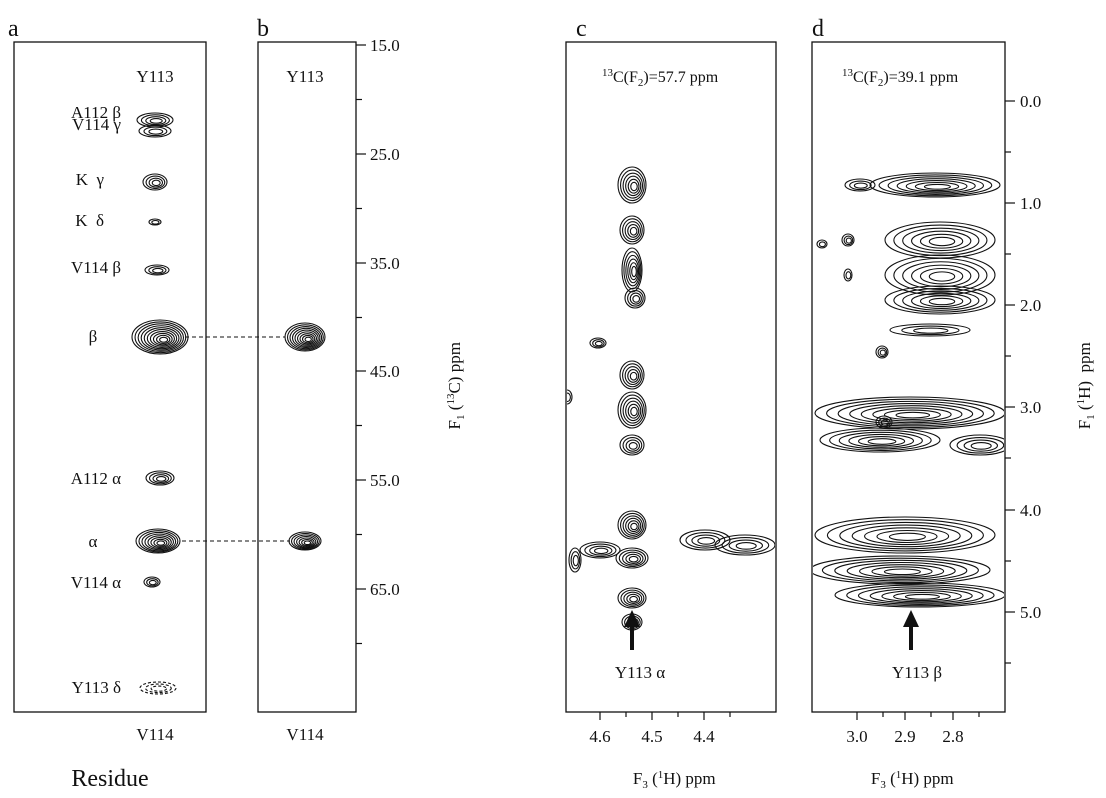  I want to click on peak-label: V114 α, so click(96, 582).